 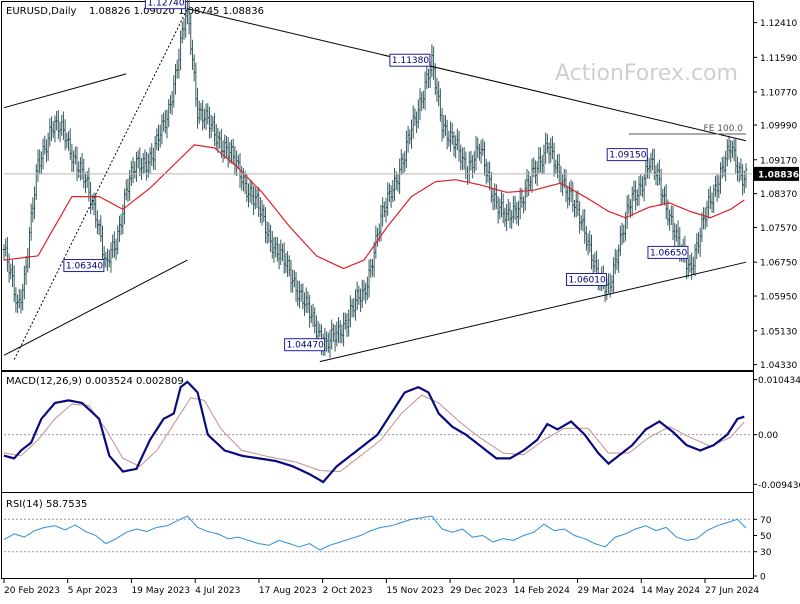 I want to click on price-annotation: 1.11380, so click(x=410, y=60).